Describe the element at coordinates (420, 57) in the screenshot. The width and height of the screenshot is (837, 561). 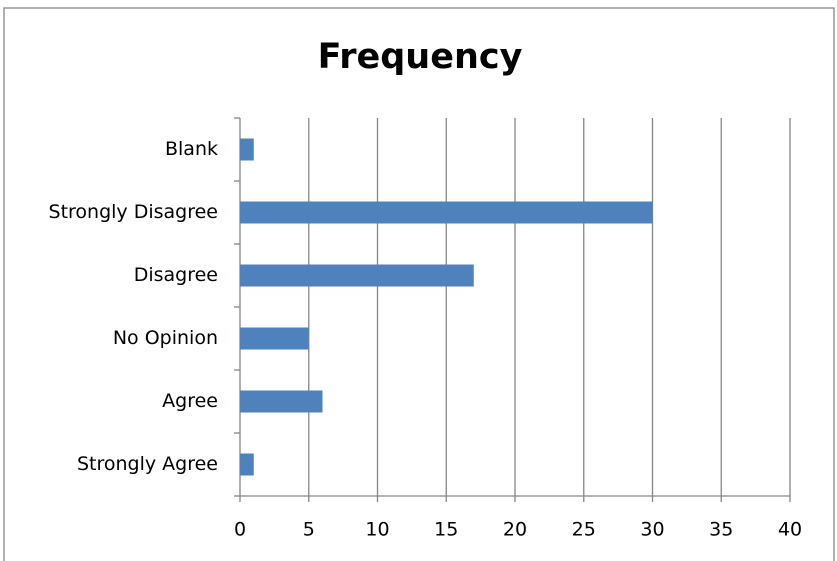
I see `chart-title: Frequency` at that location.